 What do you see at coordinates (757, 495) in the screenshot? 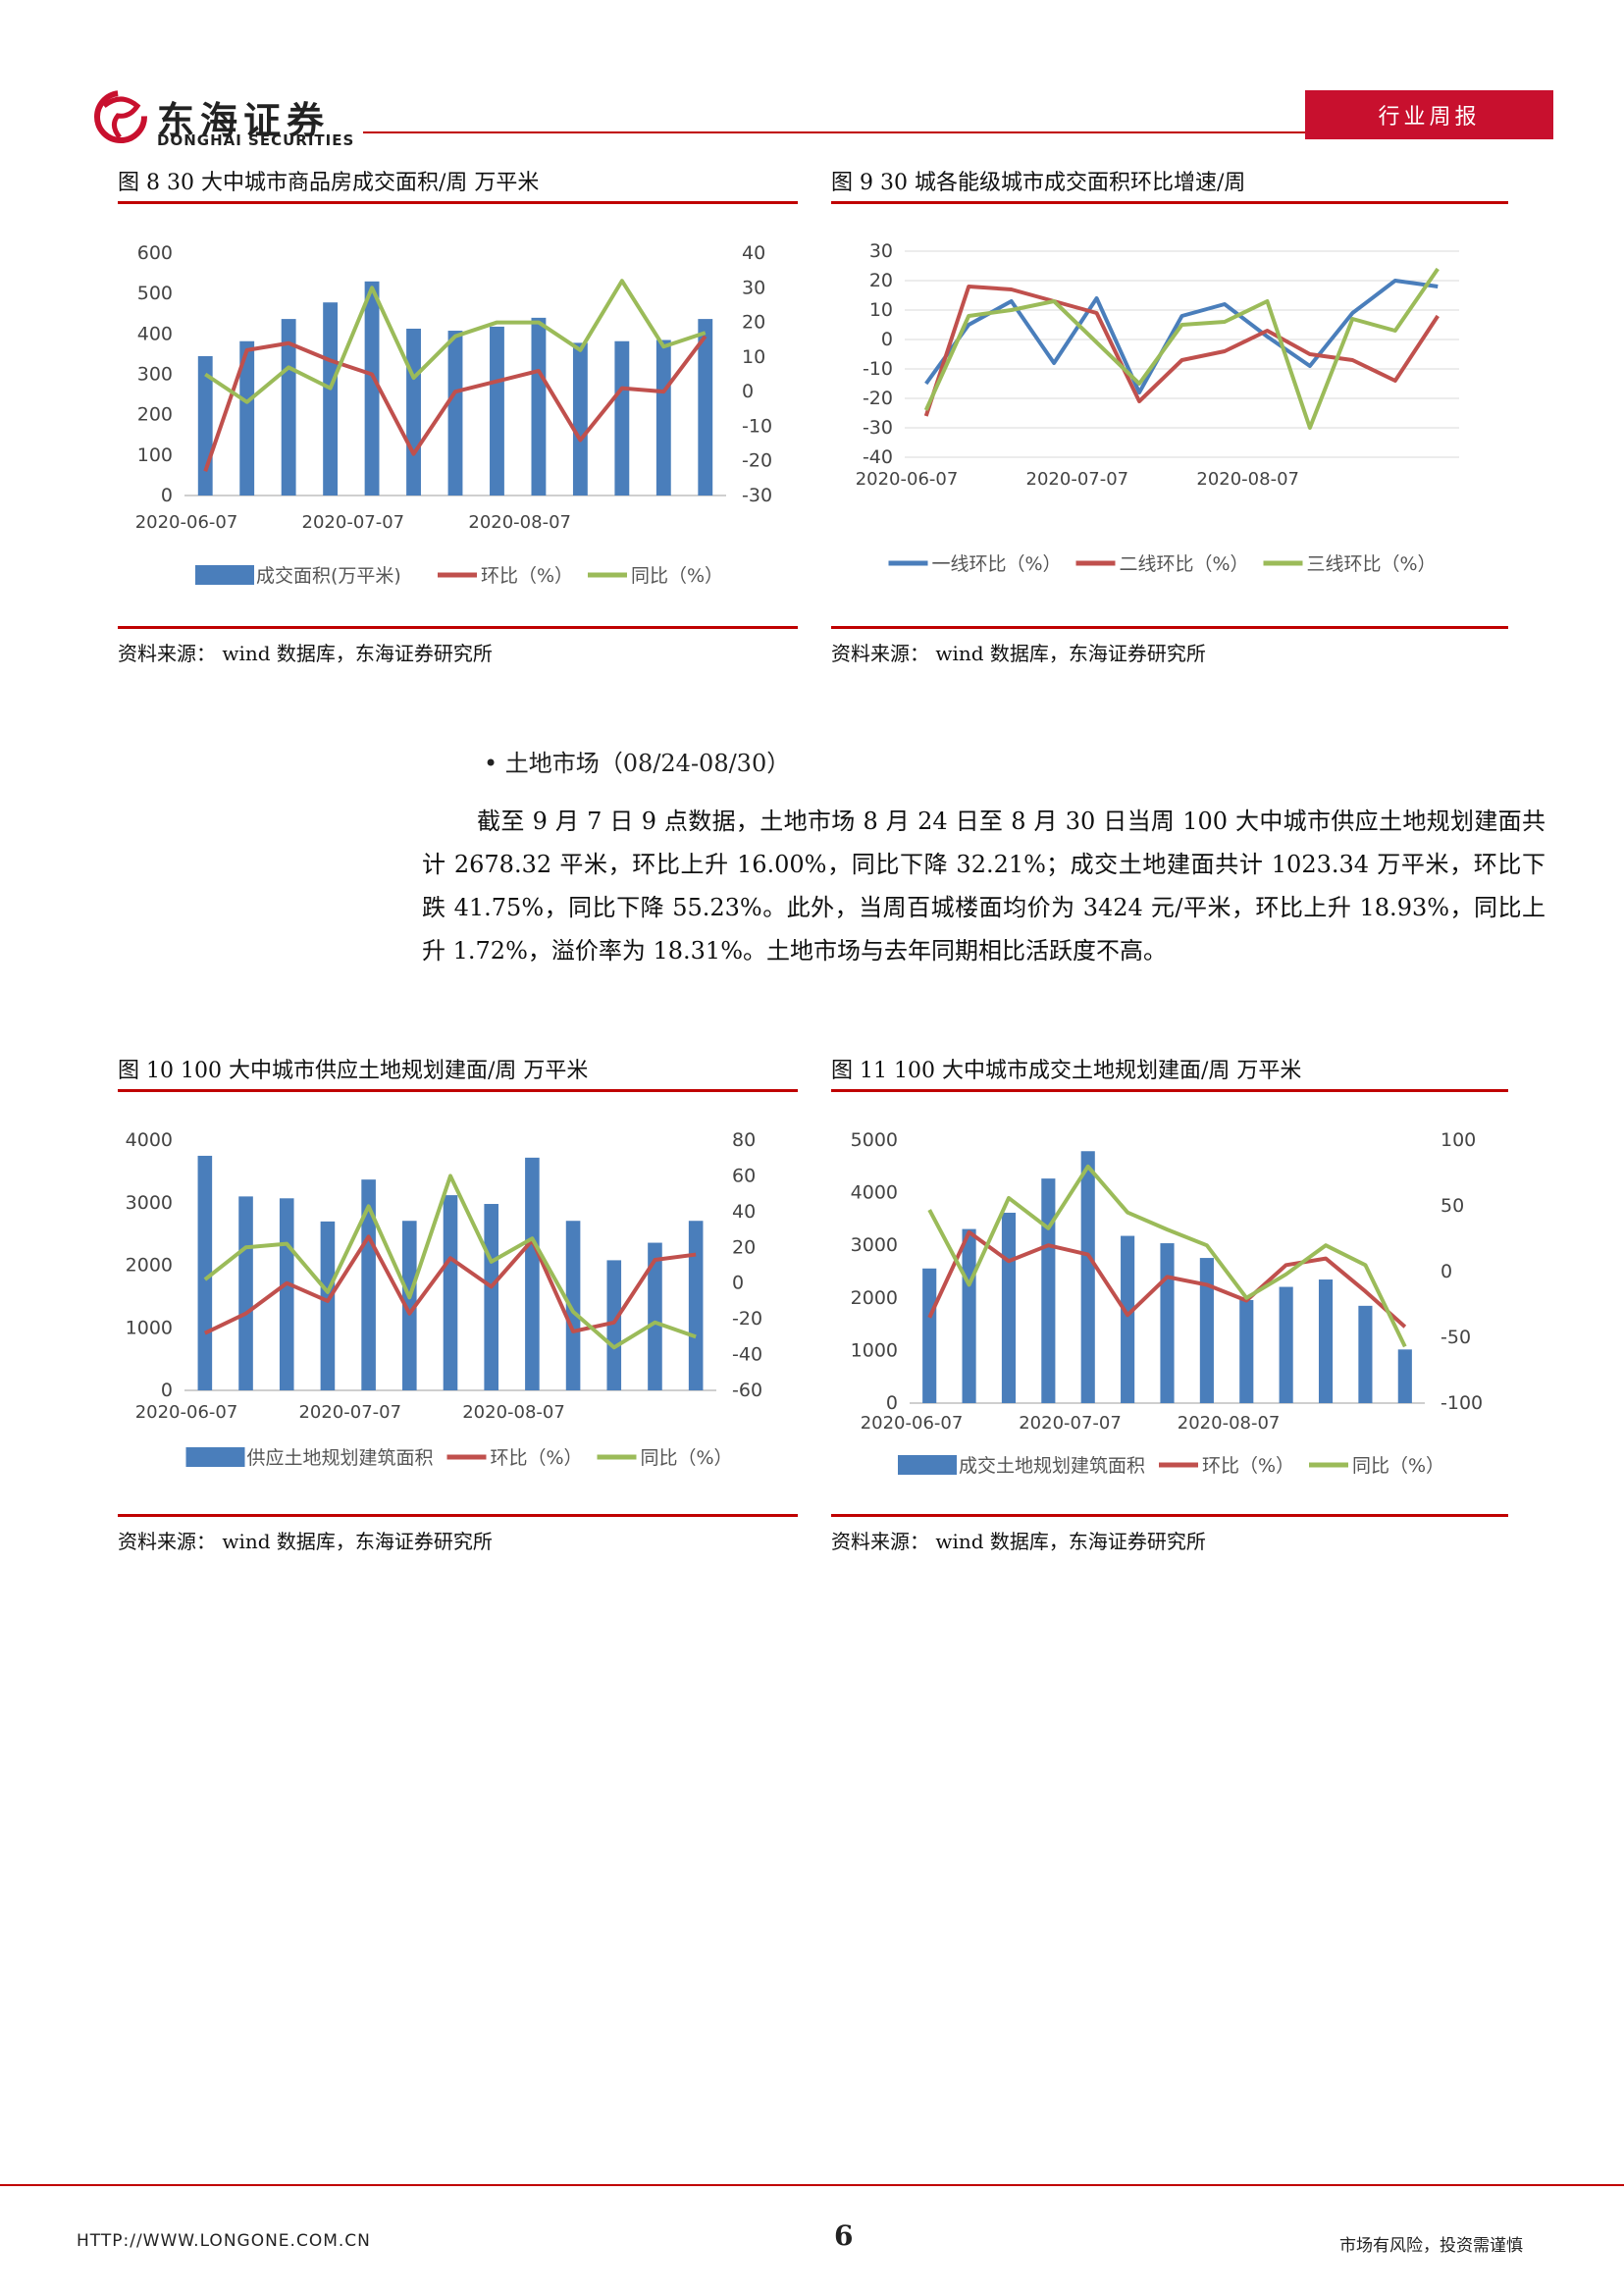
I see `y-right-tick-label: -30` at bounding box center [757, 495].